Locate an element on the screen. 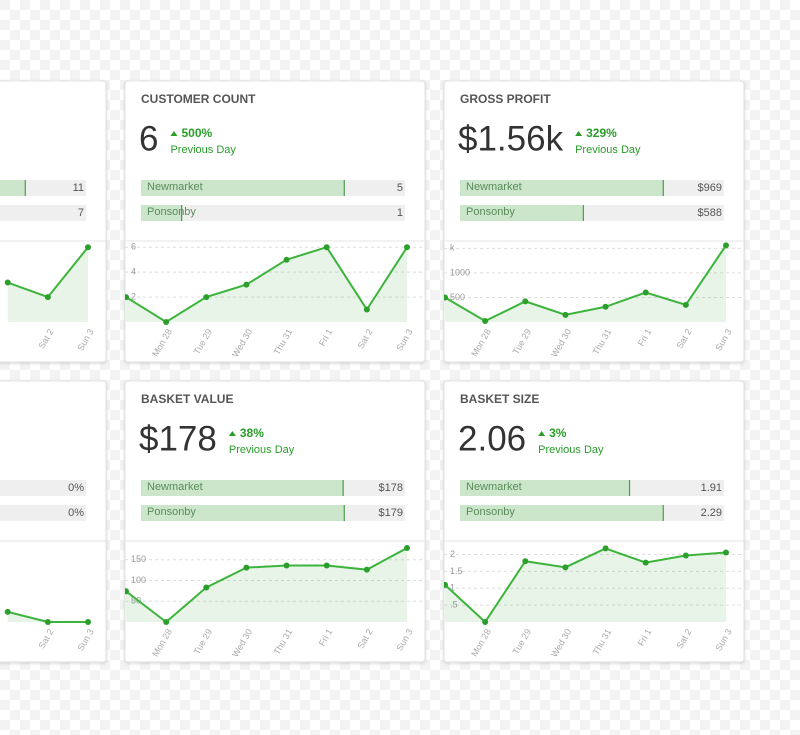 This screenshot has width=800, height=735. row-value: 5 is located at coordinates (400, 188).